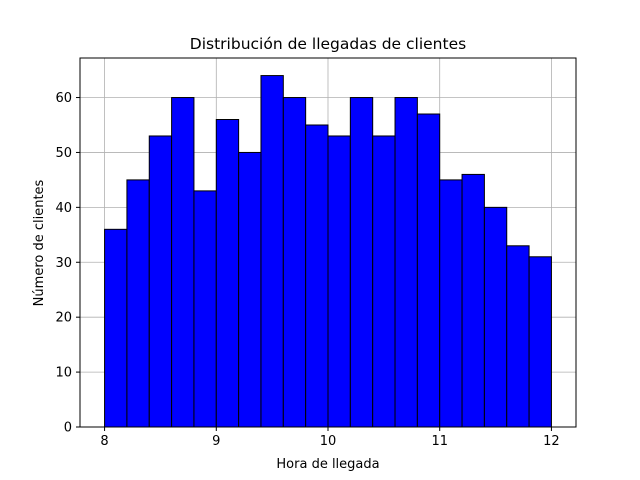  Describe the element at coordinates (63, 98) in the screenshot. I see `y-tick-label: 60` at that location.